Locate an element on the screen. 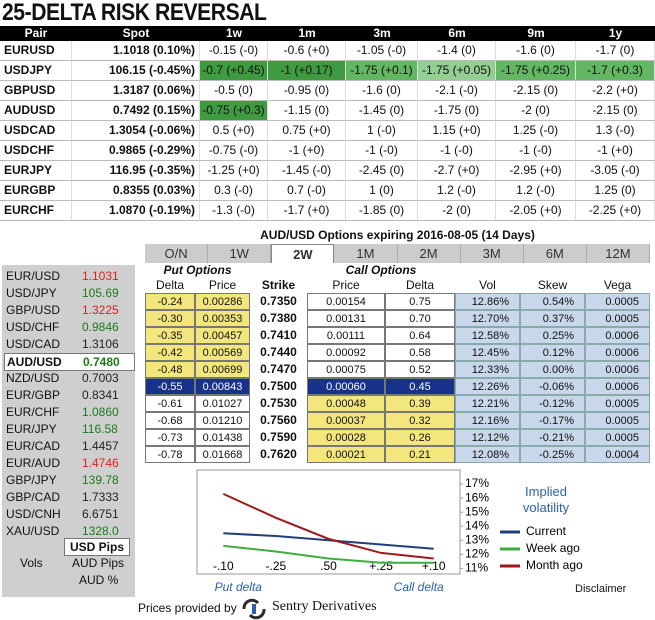  tab: 12M is located at coordinates (618, 253).